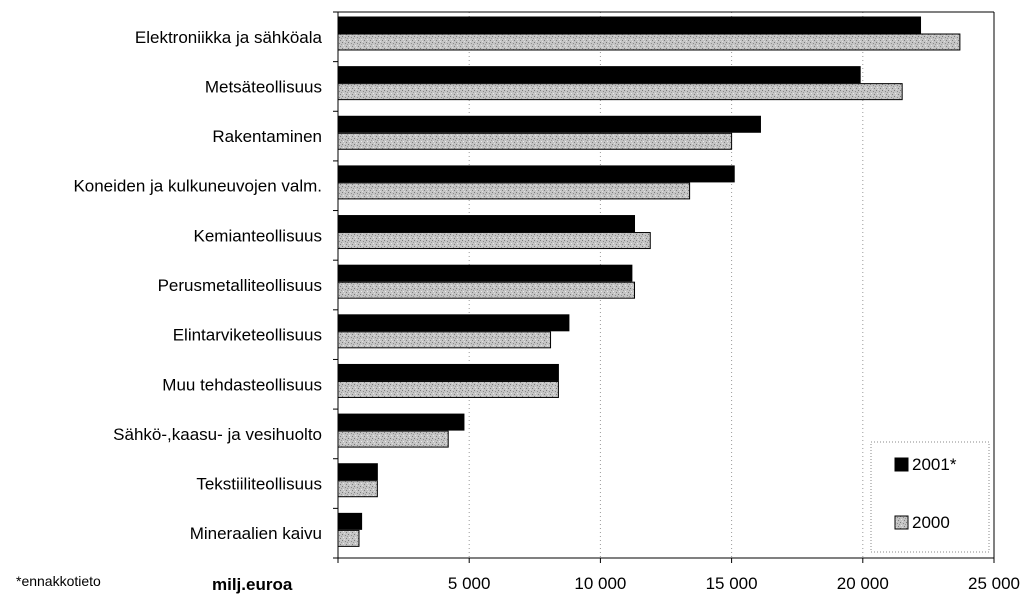 The height and width of the screenshot is (596, 1030). I want to click on x-tick-labels: 5 000 10 000 15 000 20 000 25 000, so click(734, 583).